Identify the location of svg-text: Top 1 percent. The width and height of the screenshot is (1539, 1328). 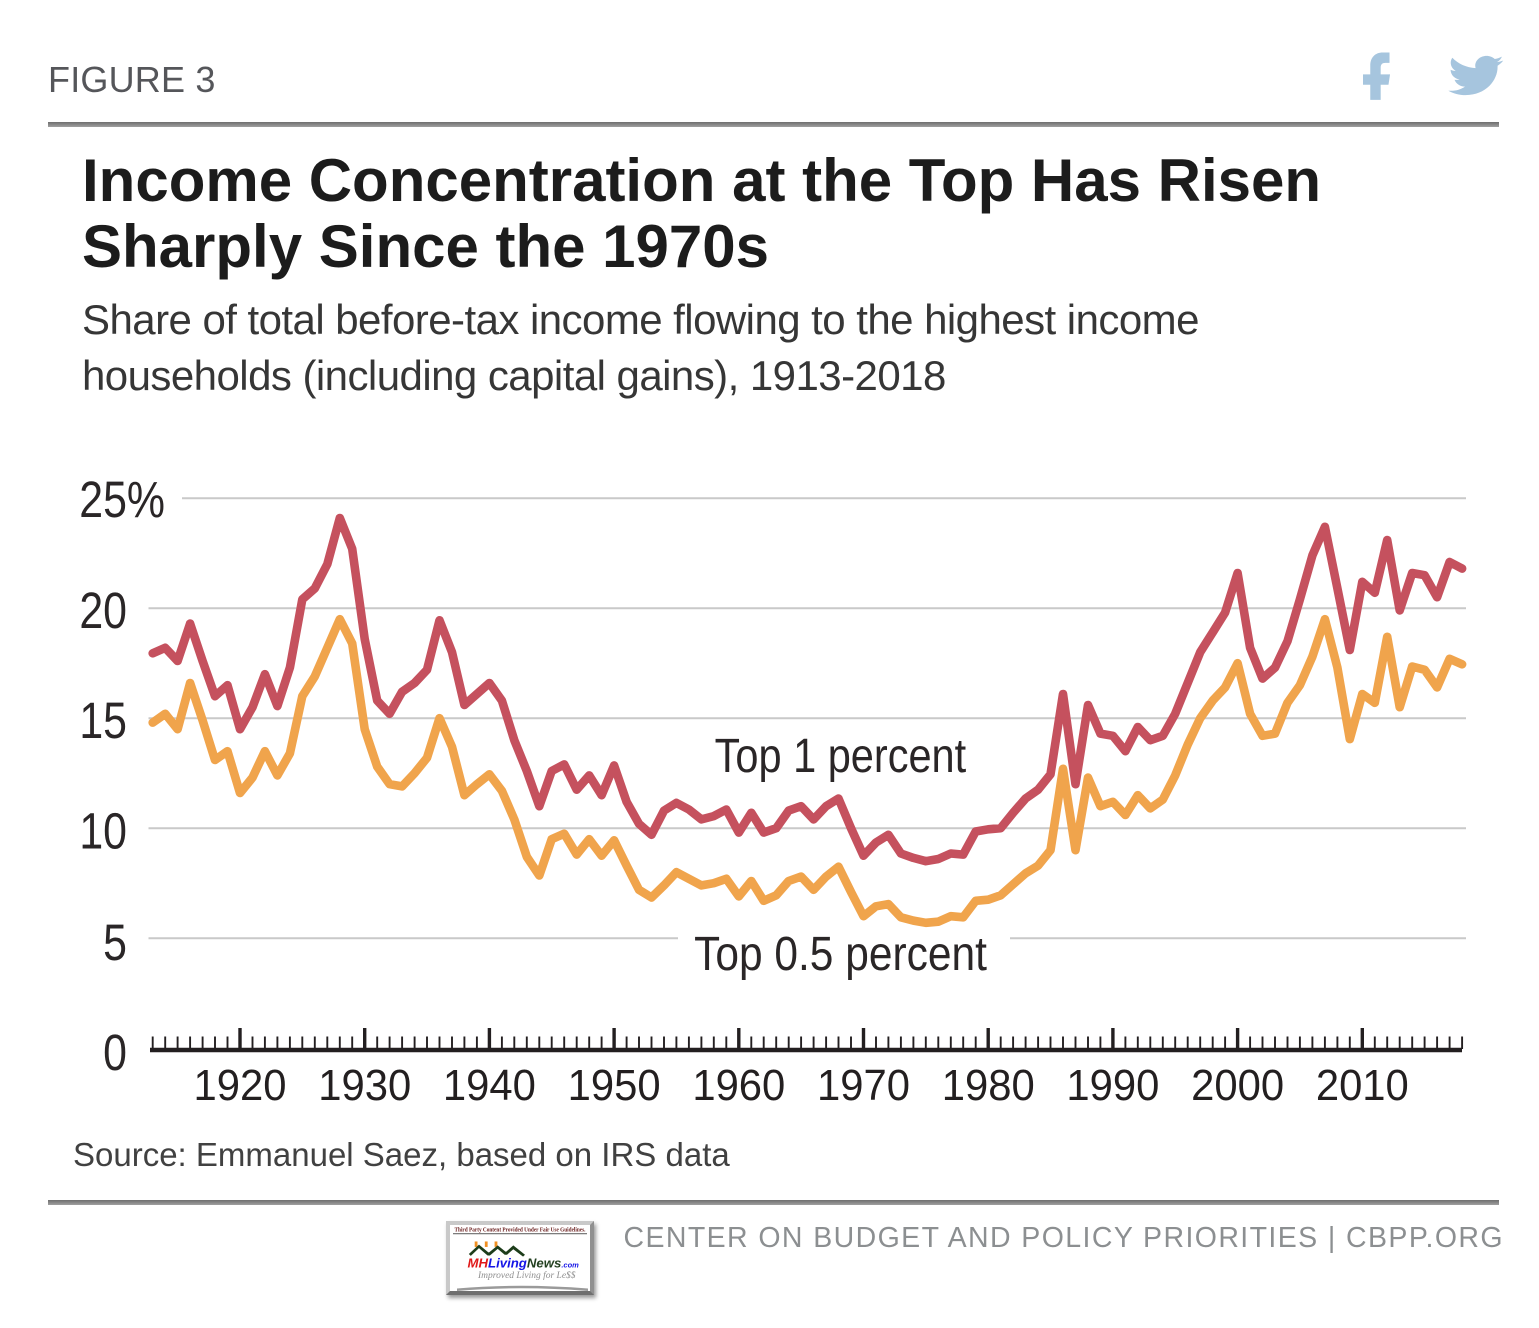
(841, 755).